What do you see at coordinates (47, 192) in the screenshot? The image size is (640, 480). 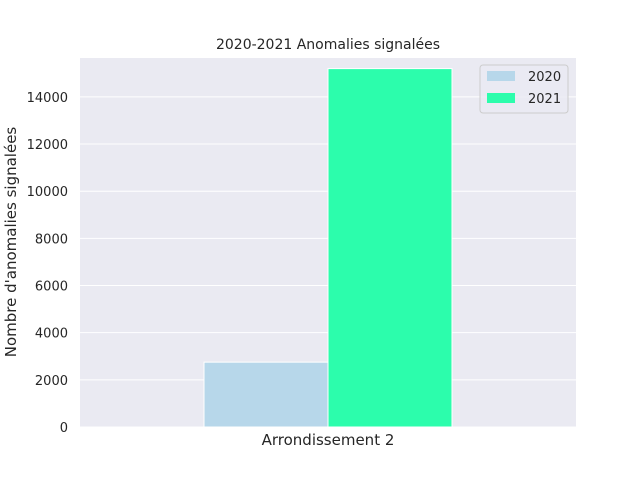 I see `y-tick-label: 10000` at bounding box center [47, 192].